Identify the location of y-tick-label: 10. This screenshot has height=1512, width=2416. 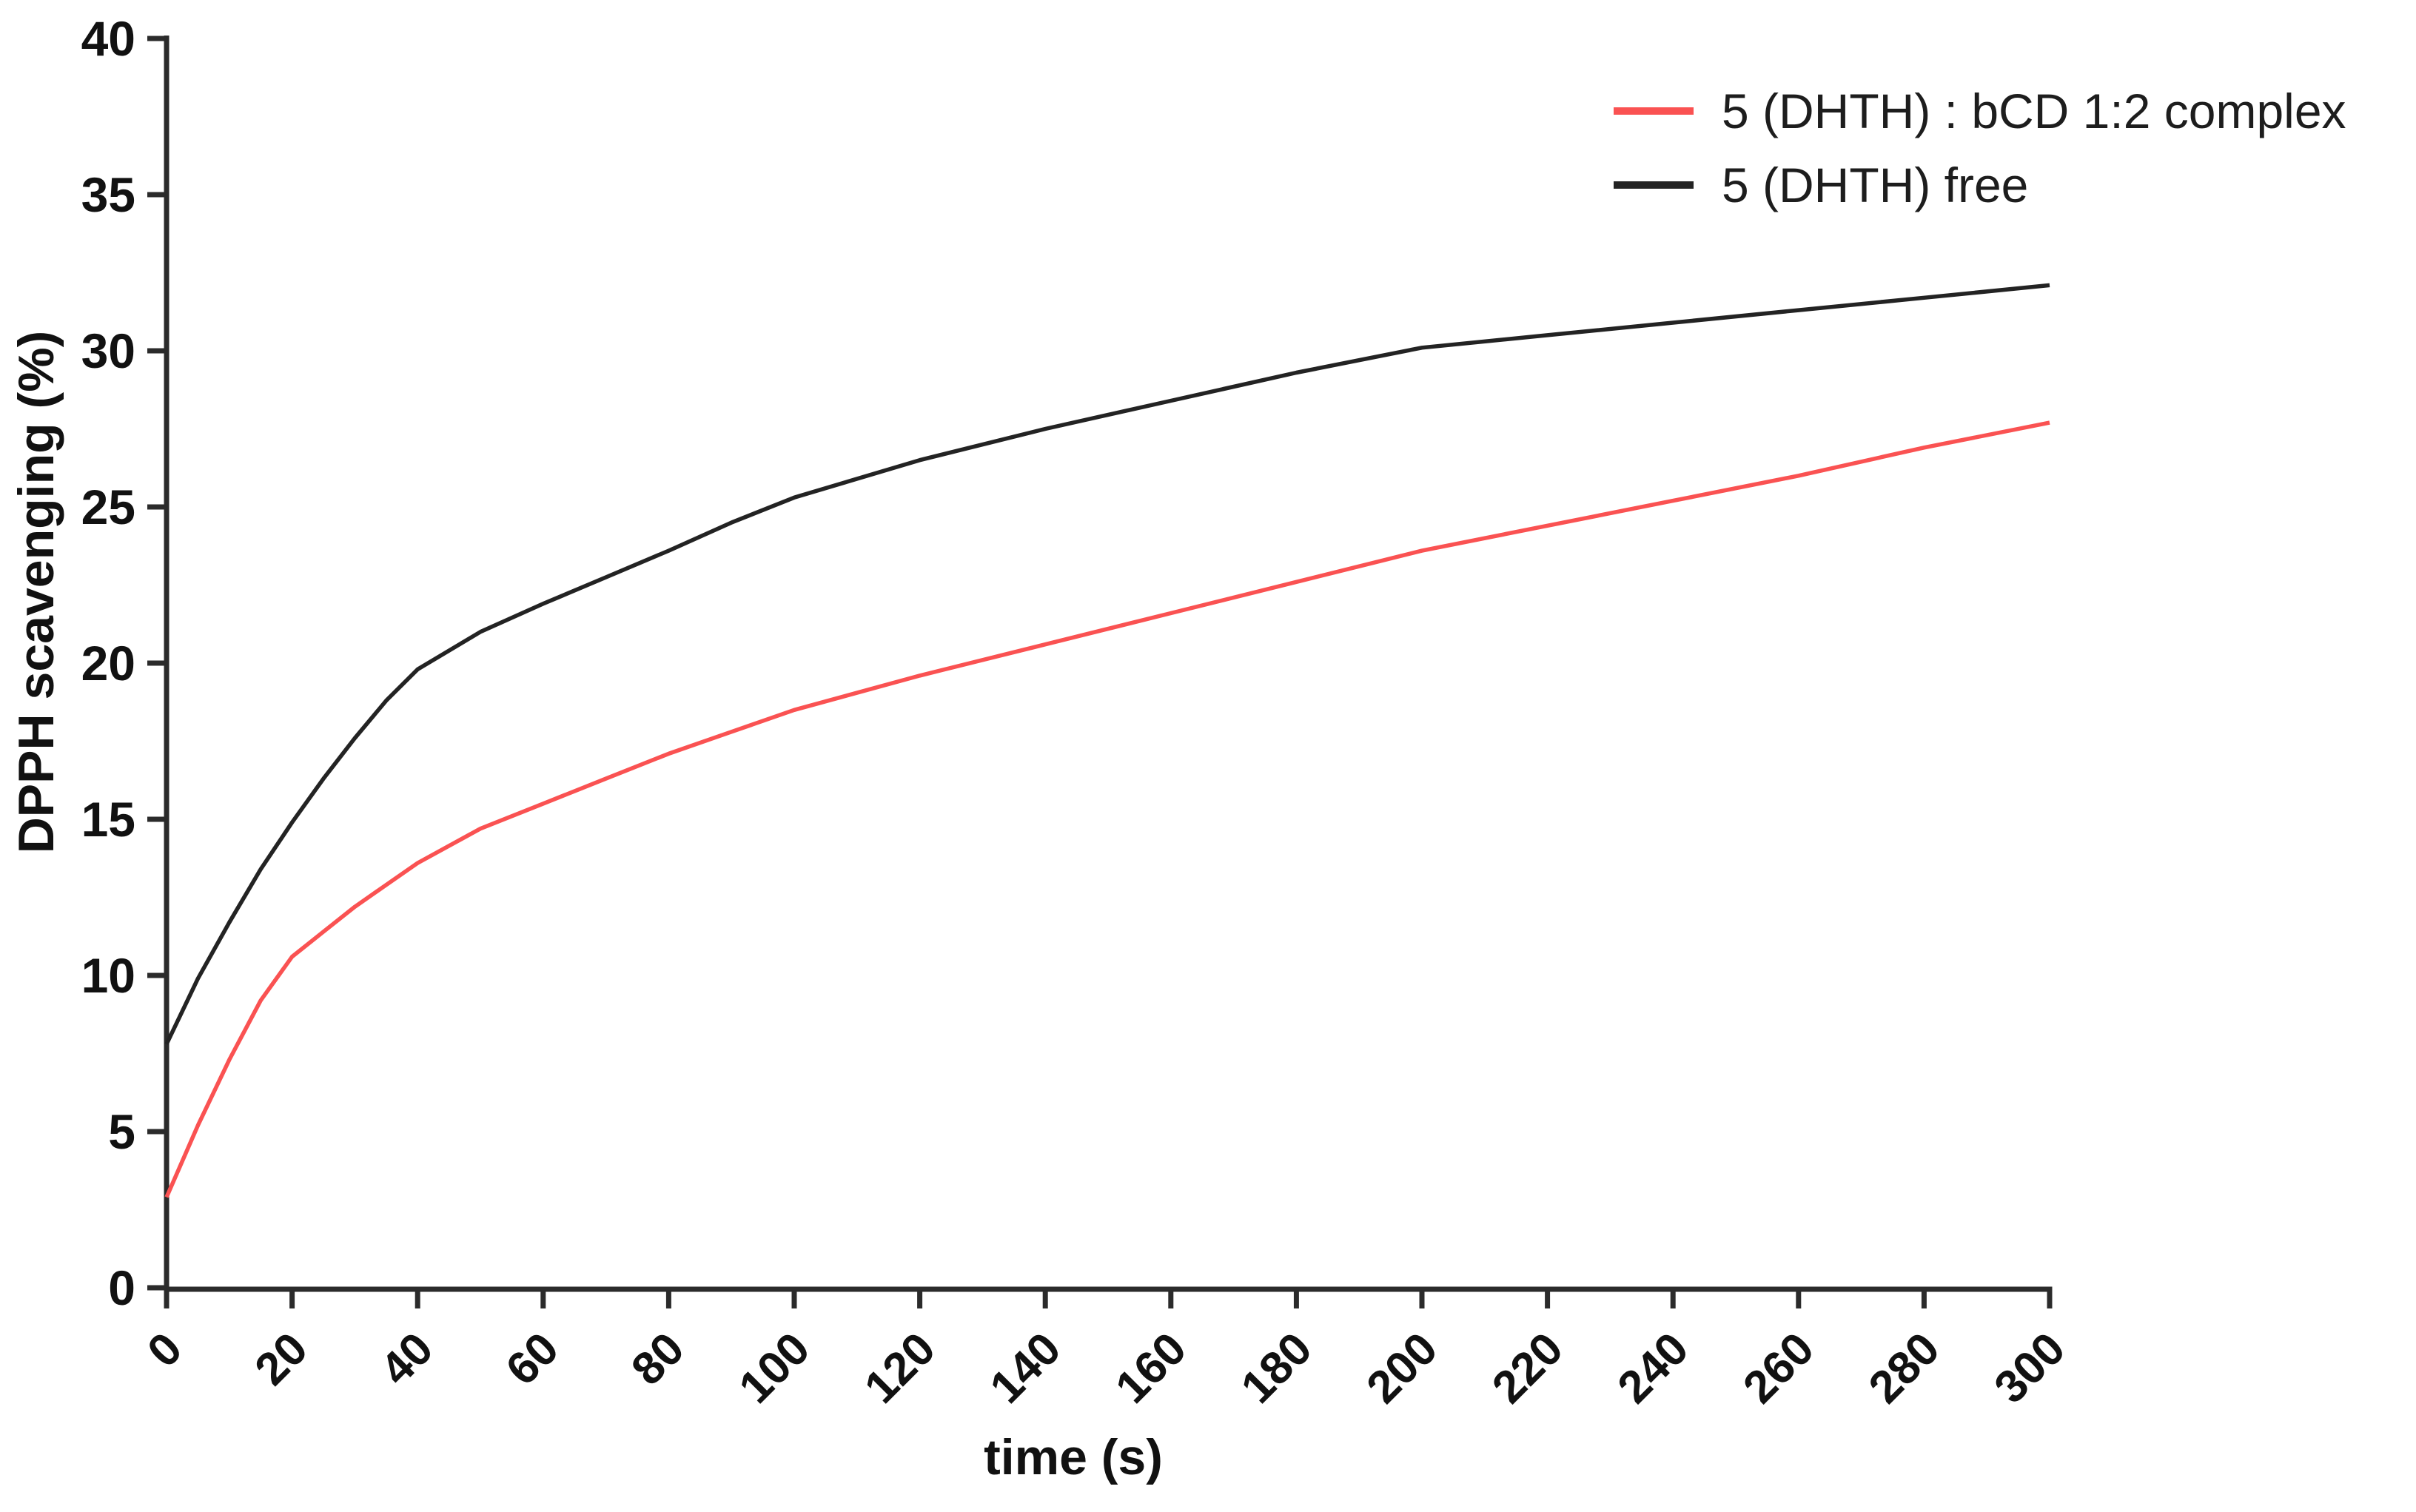
(108, 975).